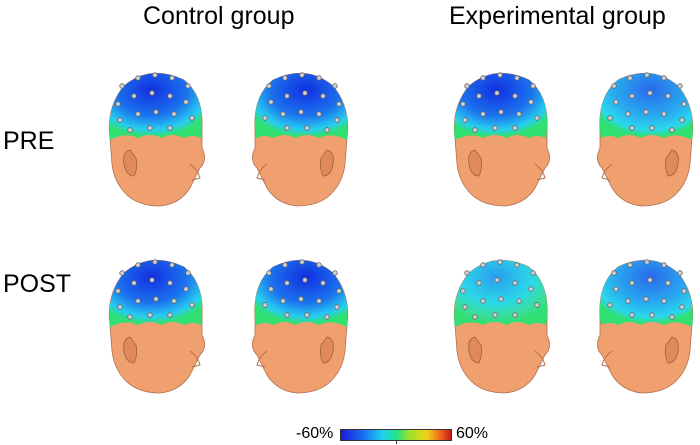 This screenshot has height=445, width=700. Describe the element at coordinates (557, 16) in the screenshot. I see `experimental-group-title: Experimental group` at that location.